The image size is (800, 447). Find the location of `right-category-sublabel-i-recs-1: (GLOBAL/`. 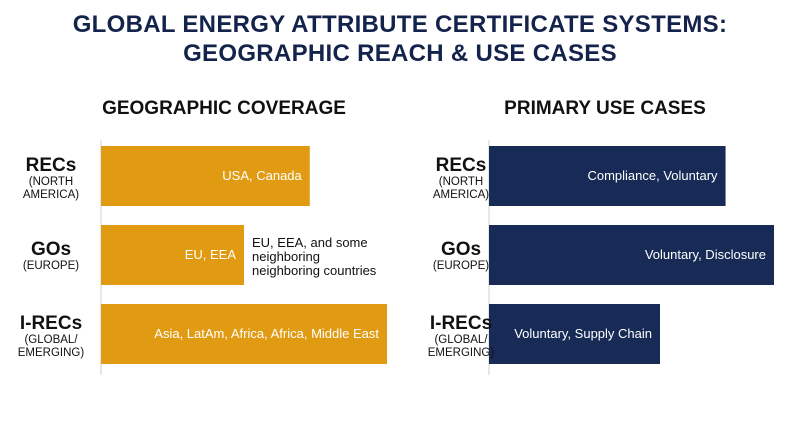

right-category-sublabel-i-recs-1: (GLOBAL/ is located at coordinates (461, 340).